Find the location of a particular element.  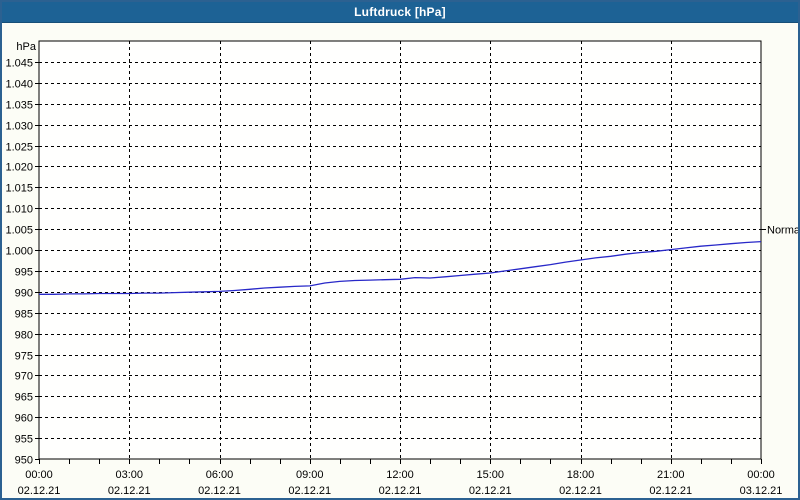

y-tick-label: 985 is located at coordinates (24, 315).